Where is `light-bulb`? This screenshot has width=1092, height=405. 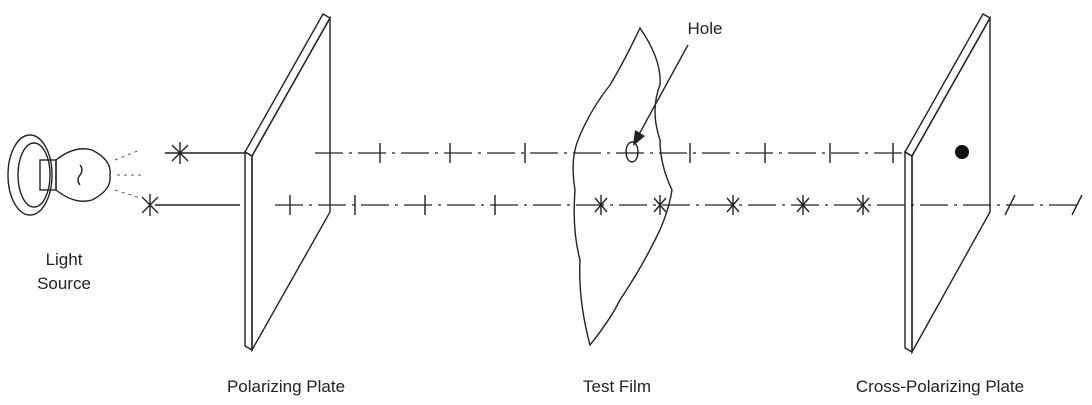
light-bulb is located at coordinates (74, 175).